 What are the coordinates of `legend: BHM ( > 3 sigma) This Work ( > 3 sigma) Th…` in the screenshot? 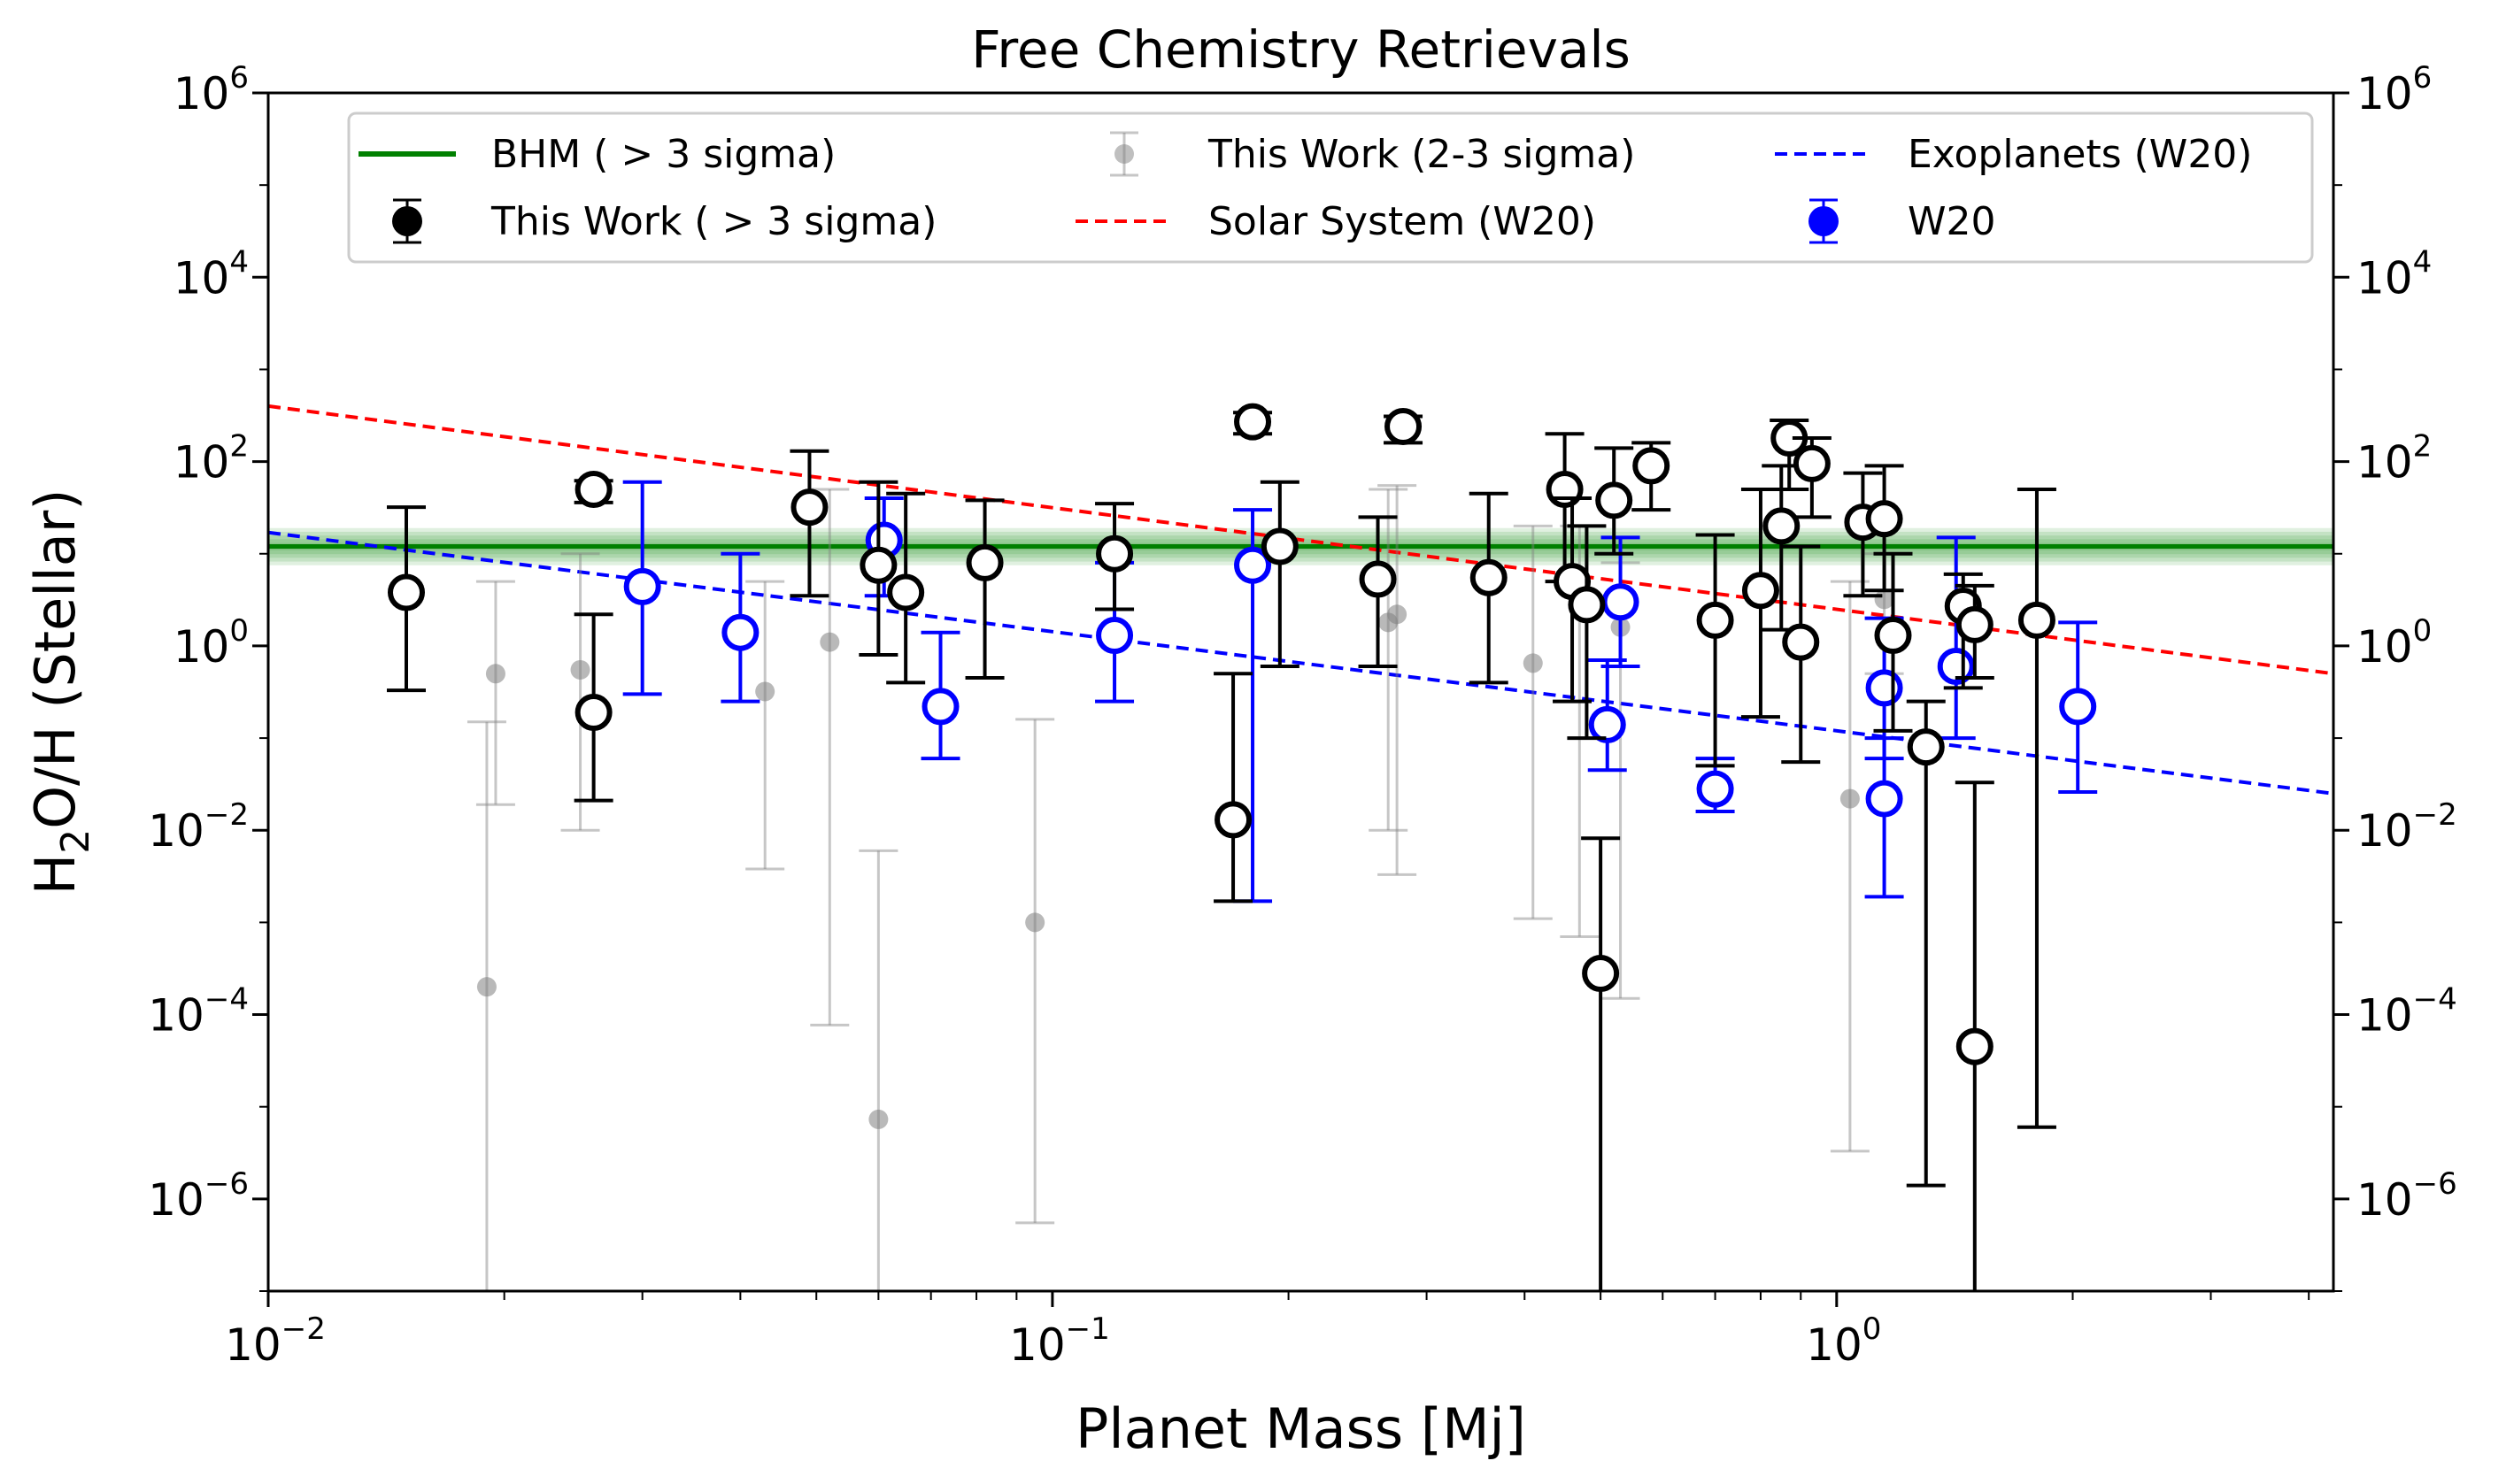 It's located at (1330, 187).